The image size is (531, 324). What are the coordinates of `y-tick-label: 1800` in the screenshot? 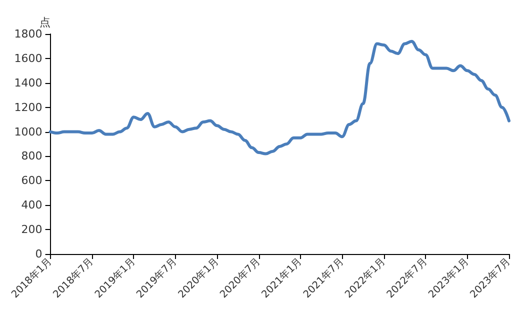 It's located at (28, 34).